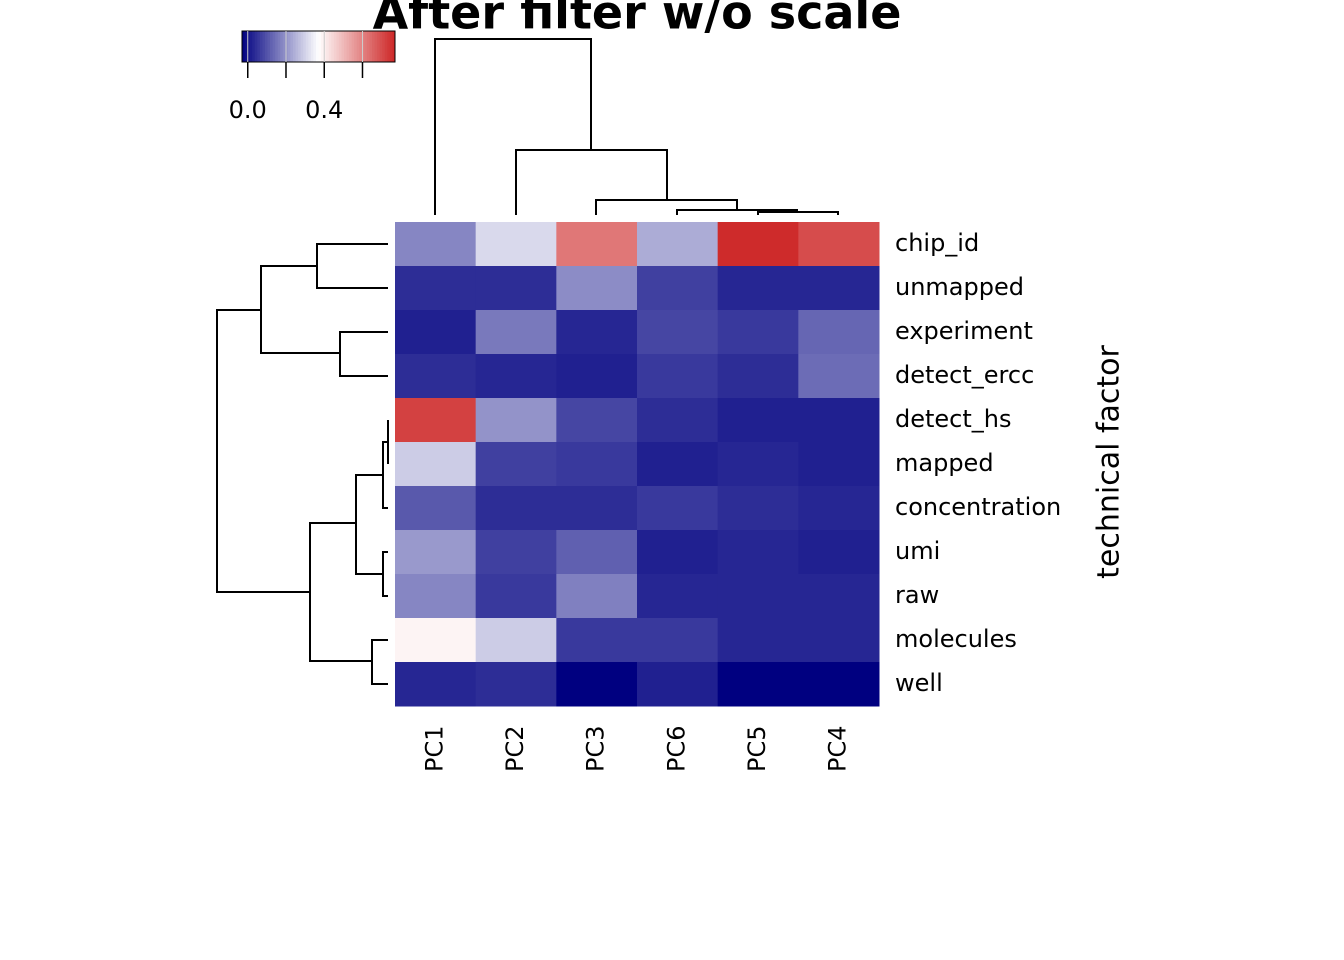  I want to click on key-tick-label: 0.0, so click(248, 110).